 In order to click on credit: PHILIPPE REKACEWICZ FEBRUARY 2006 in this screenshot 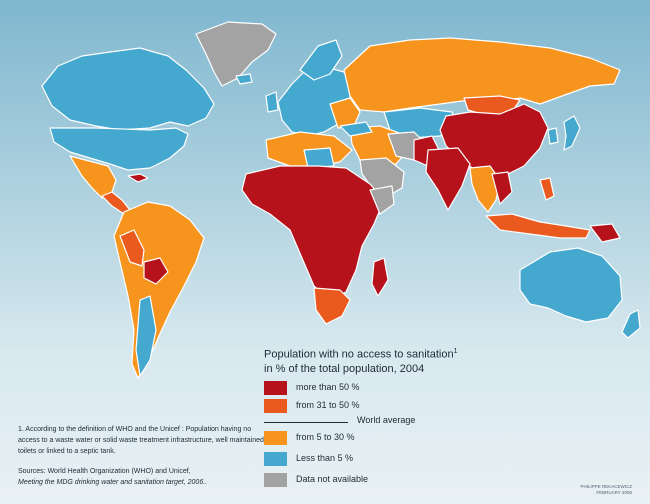, I will do `click(606, 490)`.